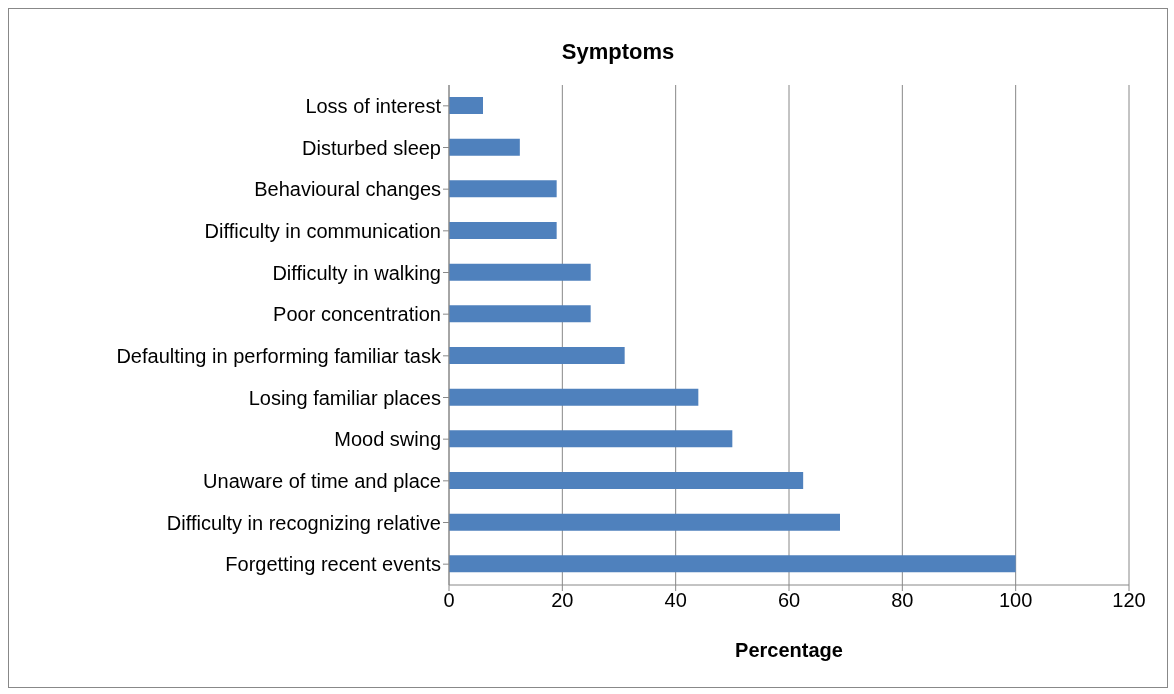 The width and height of the screenshot is (1174, 694). Describe the element at coordinates (562, 600) in the screenshot. I see `x-tick-label: 20` at that location.